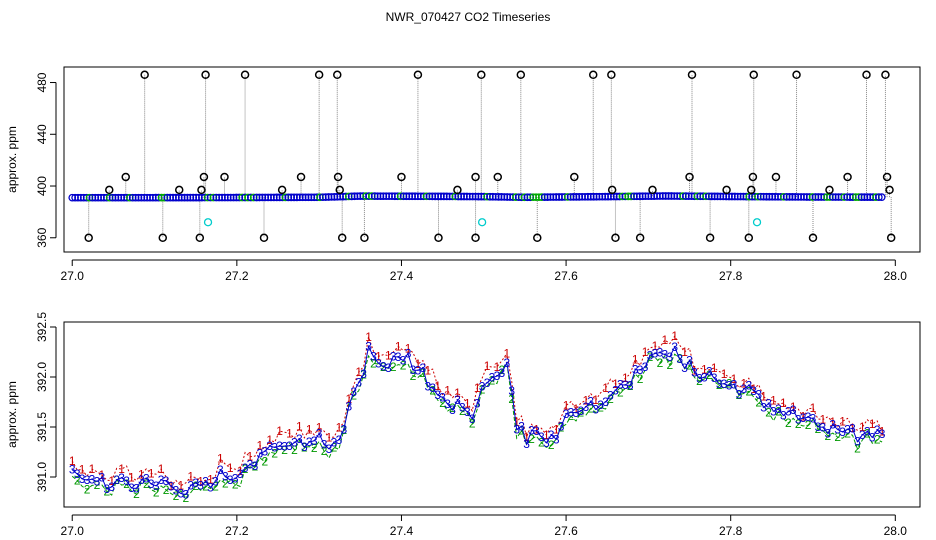 Image resolution: width=936 pixels, height=540 pixels. What do you see at coordinates (208, 222) in the screenshot?
I see `flagged-point` at bounding box center [208, 222].